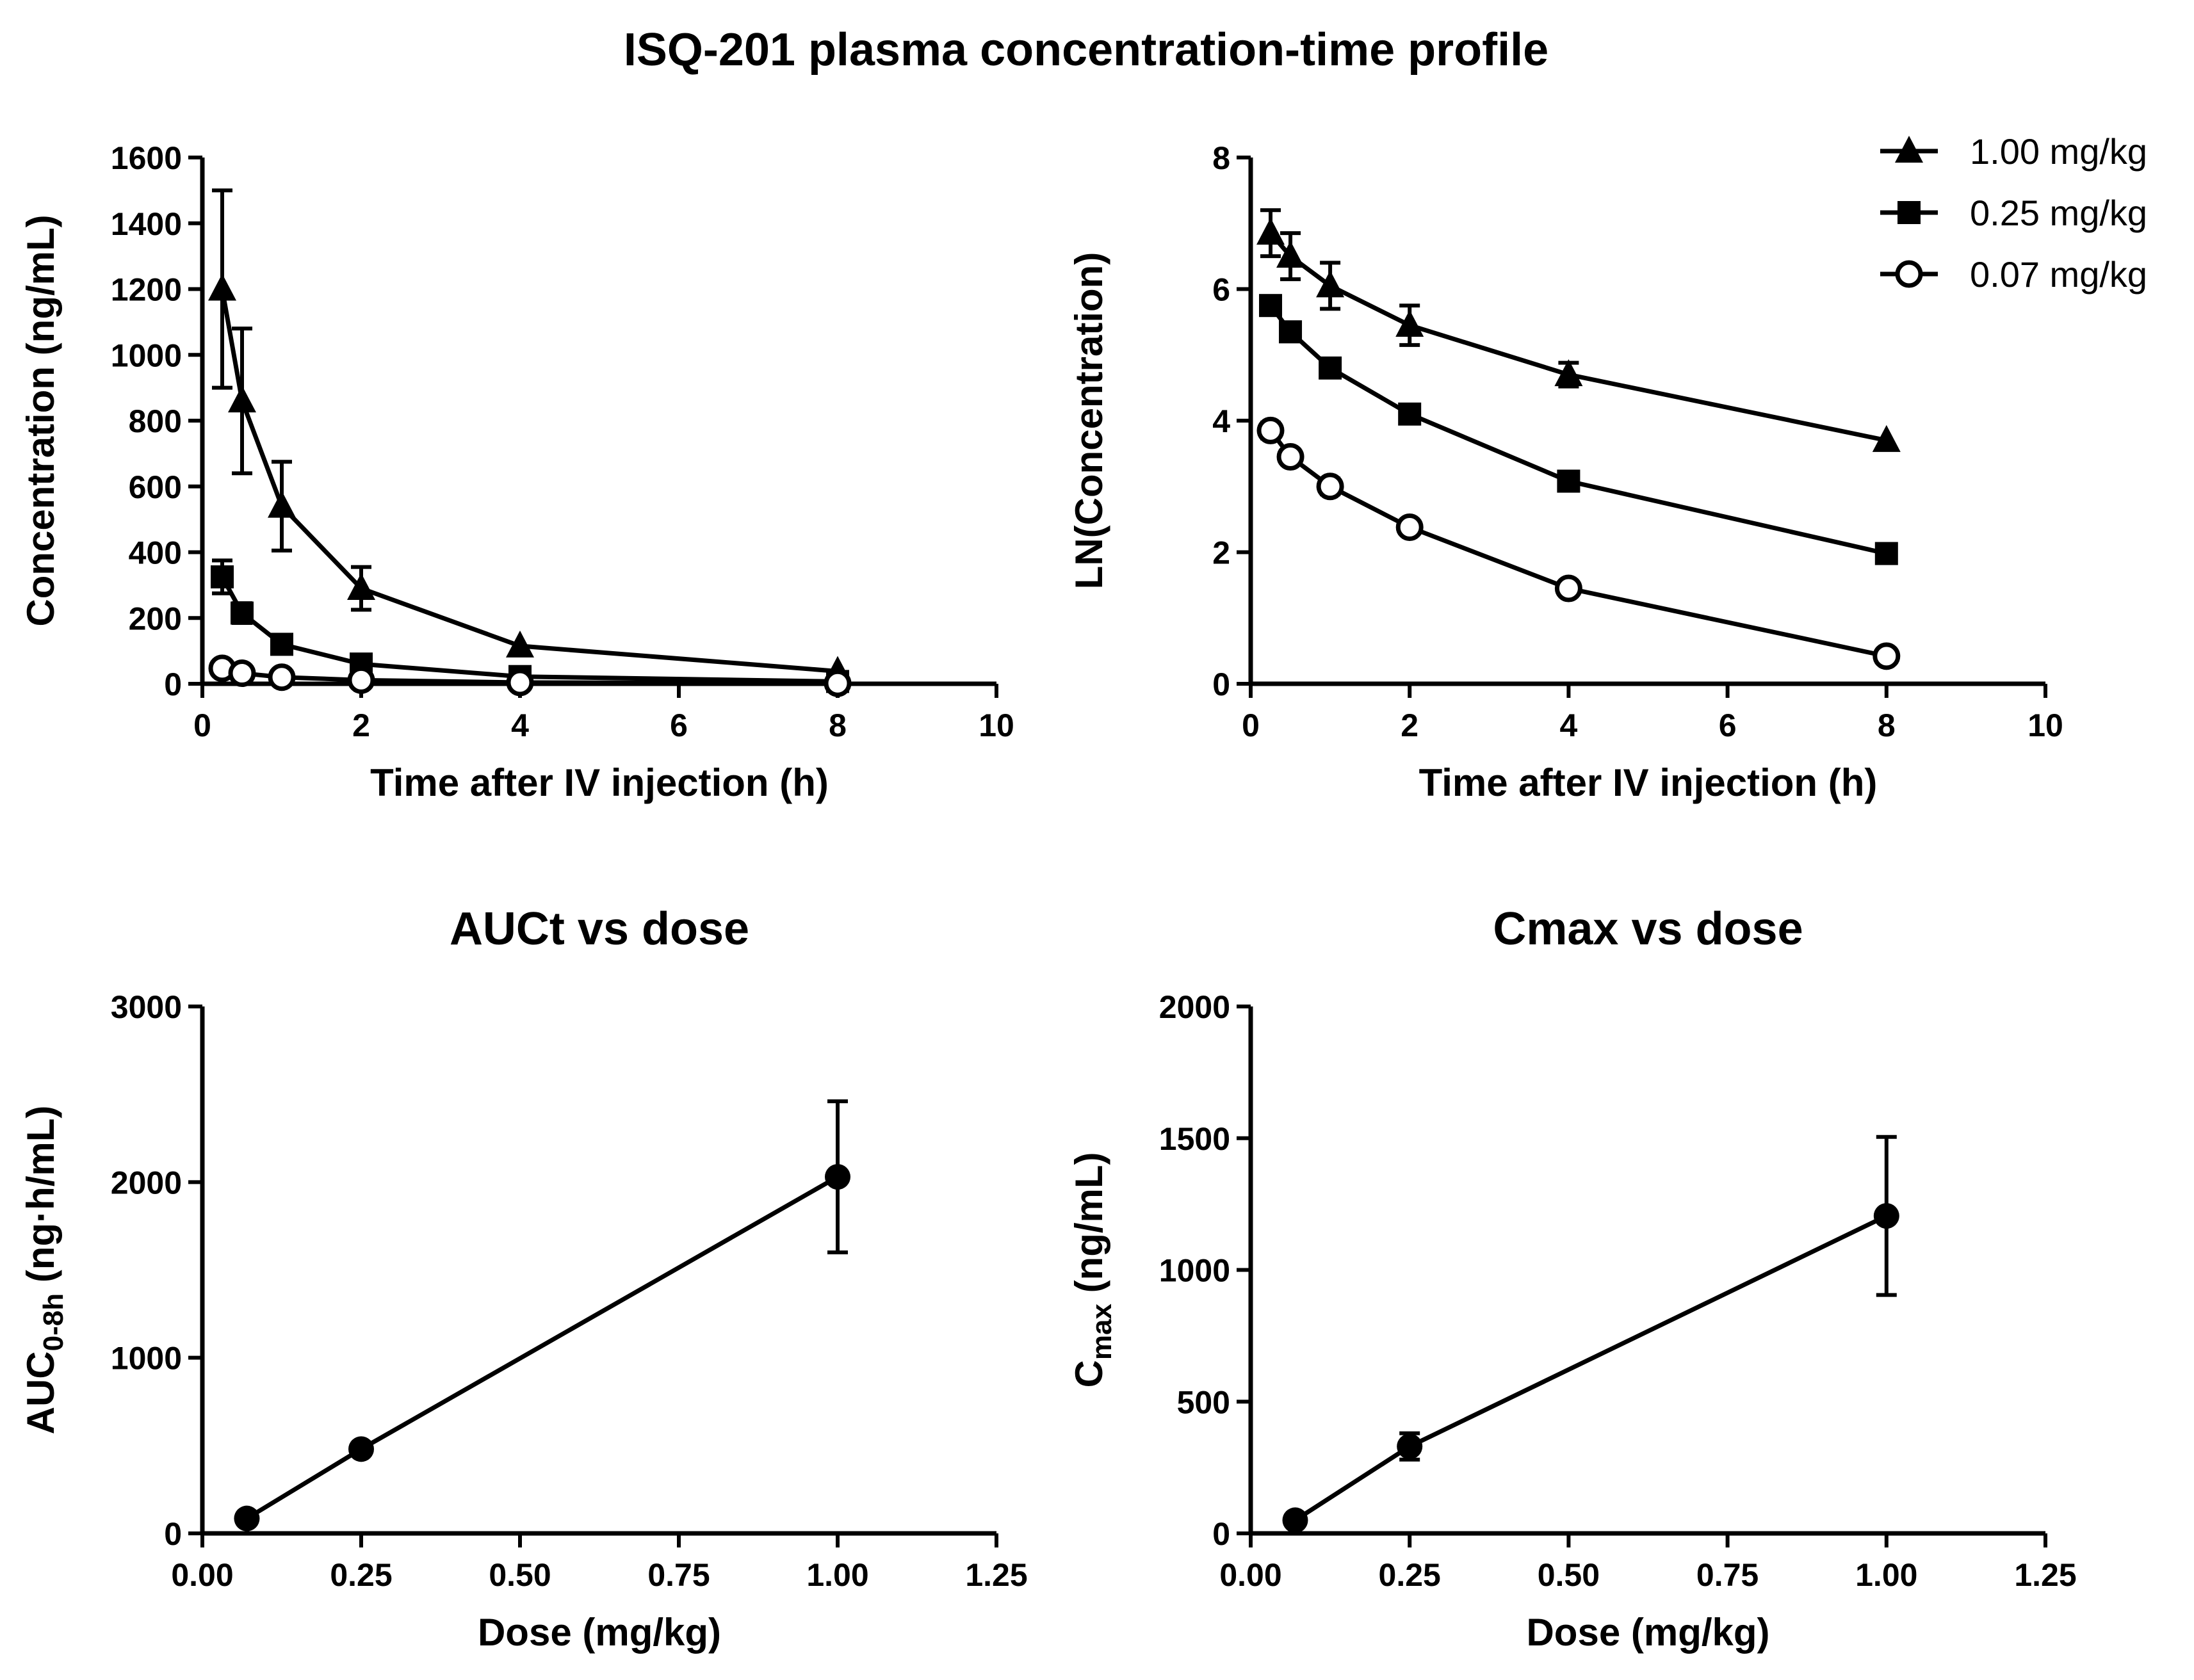 Image resolution: width=2194 pixels, height=1680 pixels. I want to click on y-tick-label-auc: 1000, so click(147, 1359).